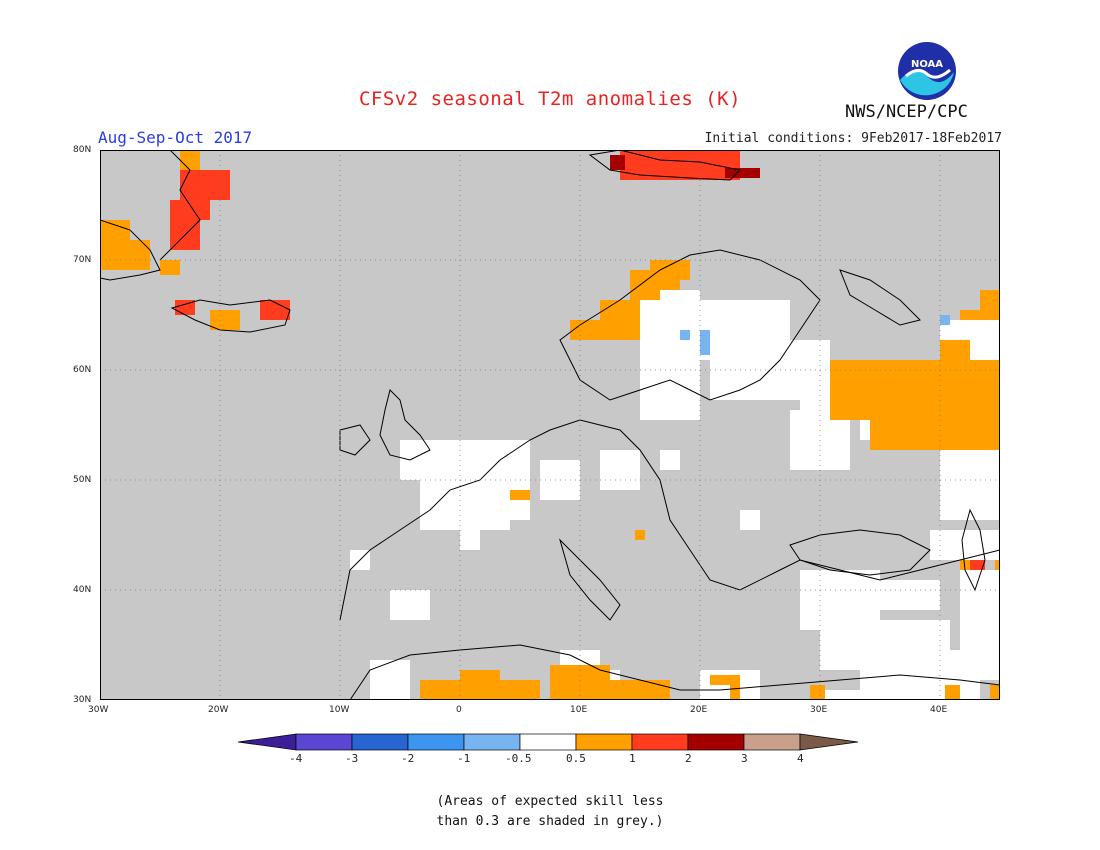 This screenshot has height=850, width=1100. I want to click on lat-label: 80N, so click(82, 150).